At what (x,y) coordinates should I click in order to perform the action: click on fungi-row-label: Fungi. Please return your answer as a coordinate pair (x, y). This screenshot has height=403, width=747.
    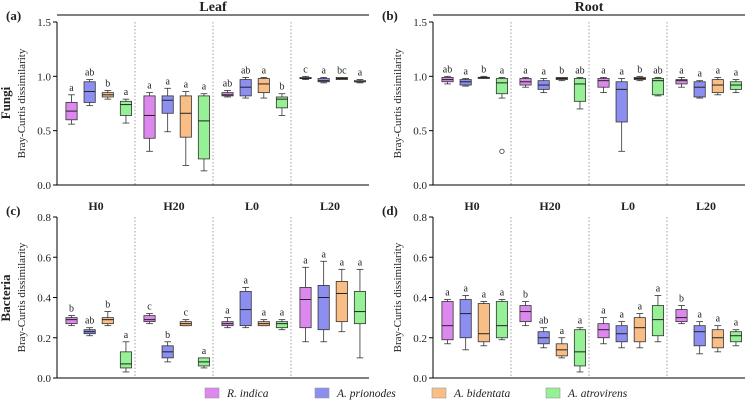
    Looking at the image, I should click on (6, 102).